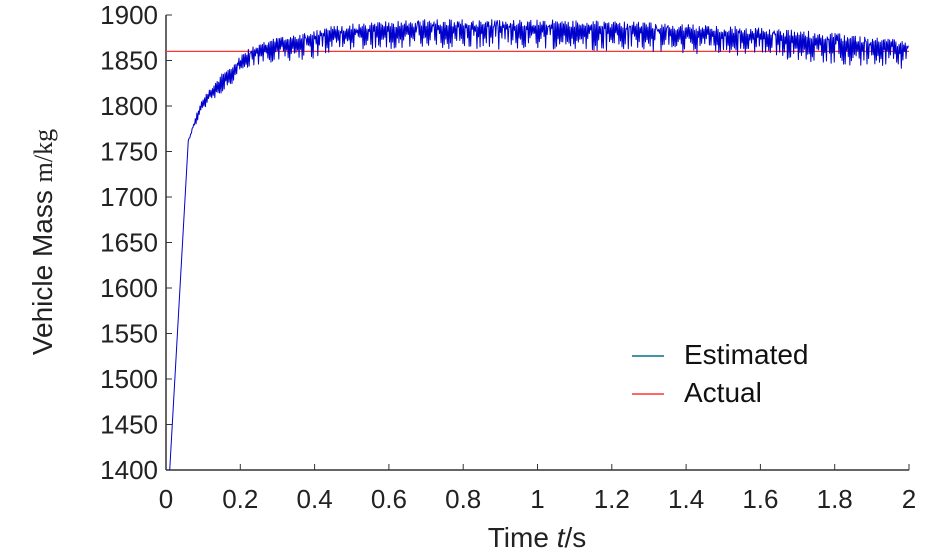  Describe the element at coordinates (129, 470) in the screenshot. I see `y-tick-label: 1400` at that location.